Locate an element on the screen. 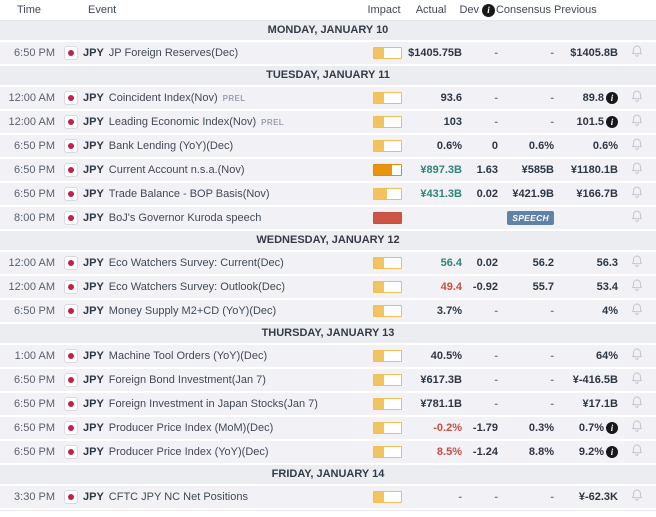 The height and width of the screenshot is (517, 656). deviation-value: 0.02 is located at coordinates (487, 194).